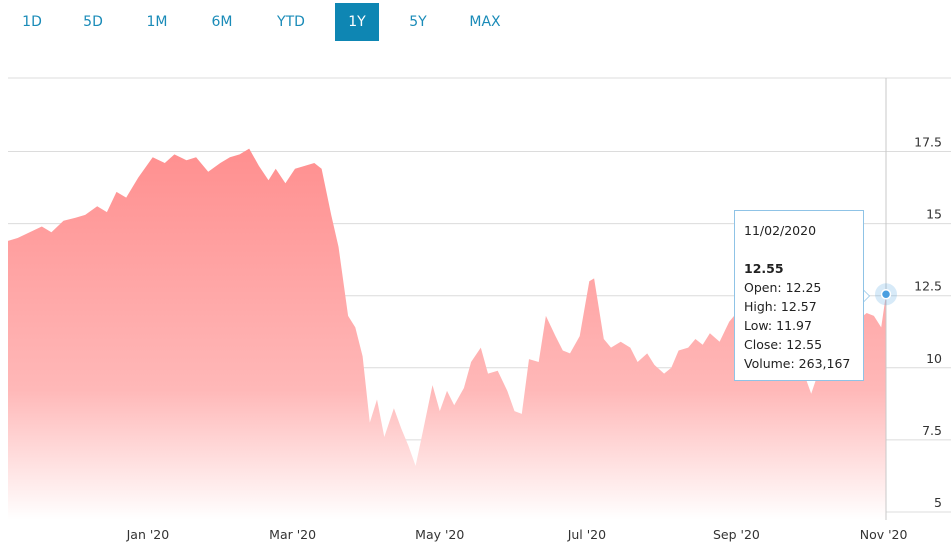 The width and height of the screenshot is (951, 555). What do you see at coordinates (93, 22) in the screenshot?
I see `range-tab-5d: 5D` at bounding box center [93, 22].